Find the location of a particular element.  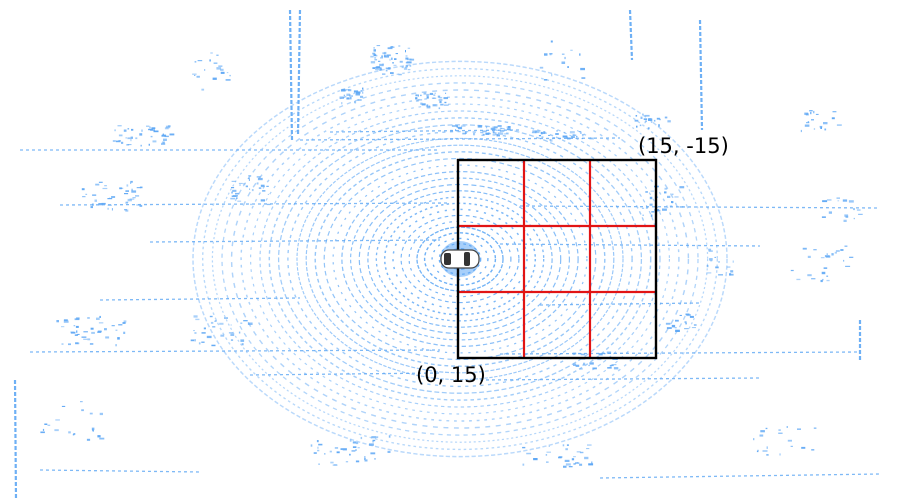

scan-ring is located at coordinates (460, 259).